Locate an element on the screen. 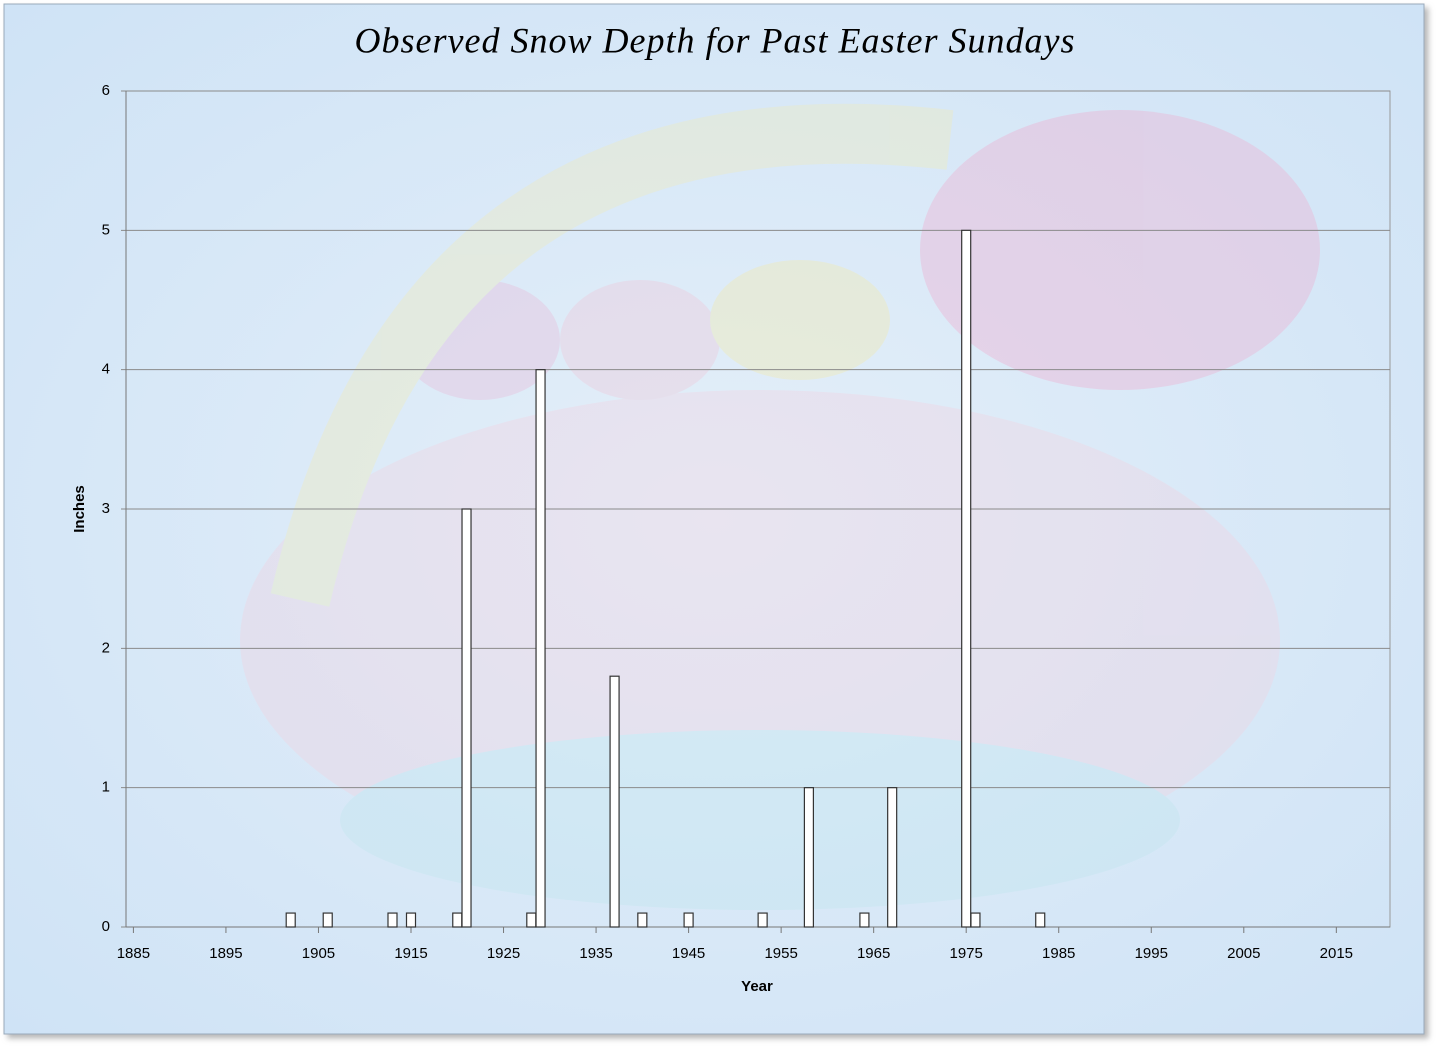 Image resolution: width=1437 pixels, height=1048 pixels. x-tick-label: 1995 is located at coordinates (1151, 953).